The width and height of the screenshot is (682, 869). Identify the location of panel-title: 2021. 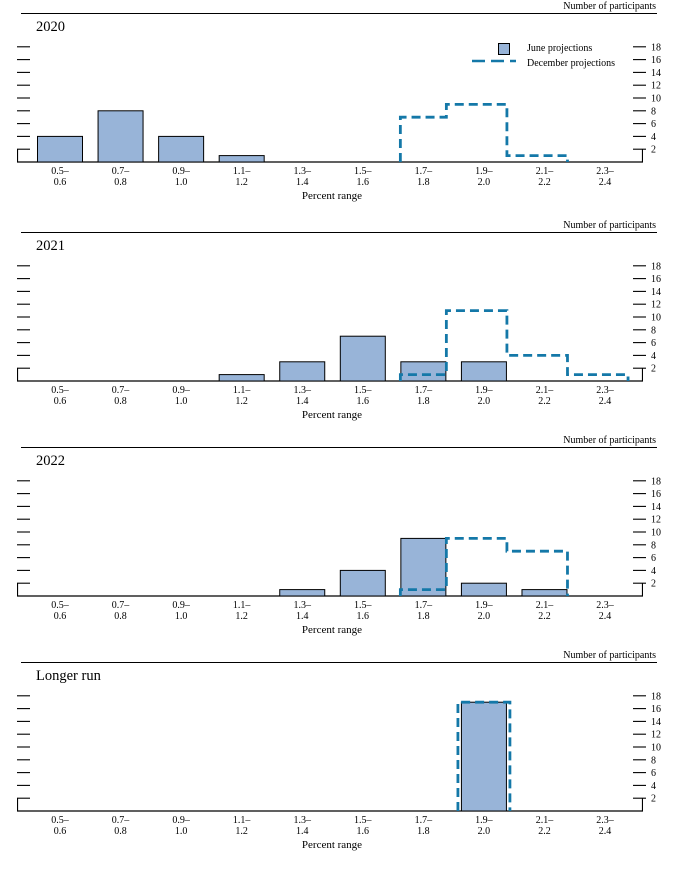
(50, 246).